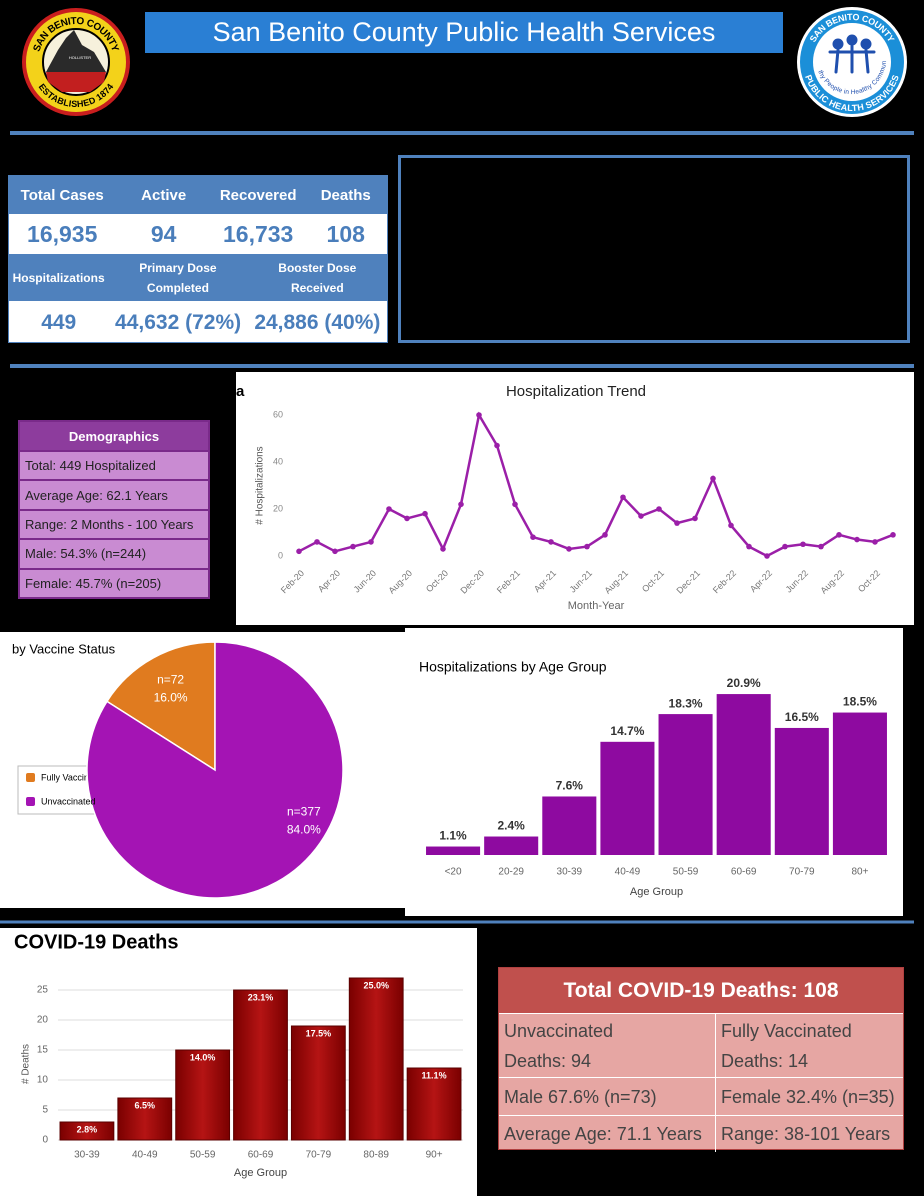 The width and height of the screenshot is (924, 1196). What do you see at coordinates (580, 1096) in the screenshot?
I see `deaths-cell: Male 67.6% (n=73)` at bounding box center [580, 1096].